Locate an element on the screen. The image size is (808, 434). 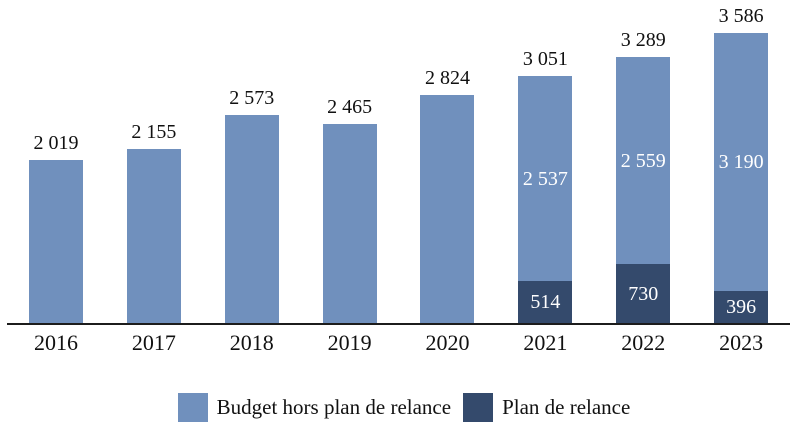
bar-total-label: 2 465 is located at coordinates (350, 107).